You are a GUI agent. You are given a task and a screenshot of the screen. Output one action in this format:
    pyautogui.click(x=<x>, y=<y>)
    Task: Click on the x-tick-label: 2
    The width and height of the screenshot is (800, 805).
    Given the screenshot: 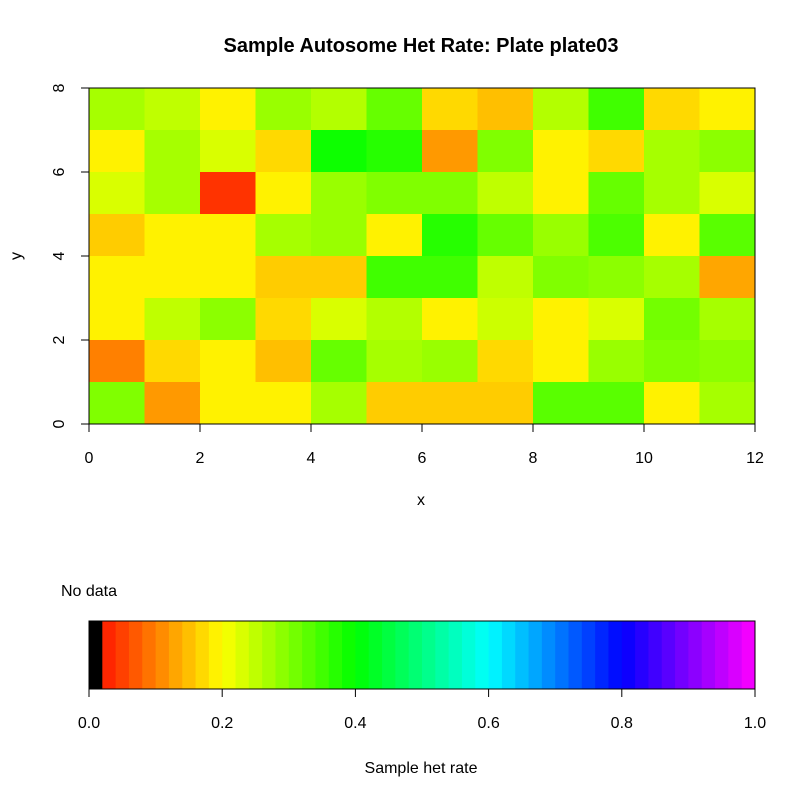 What is the action you would take?
    pyautogui.click(x=200, y=458)
    